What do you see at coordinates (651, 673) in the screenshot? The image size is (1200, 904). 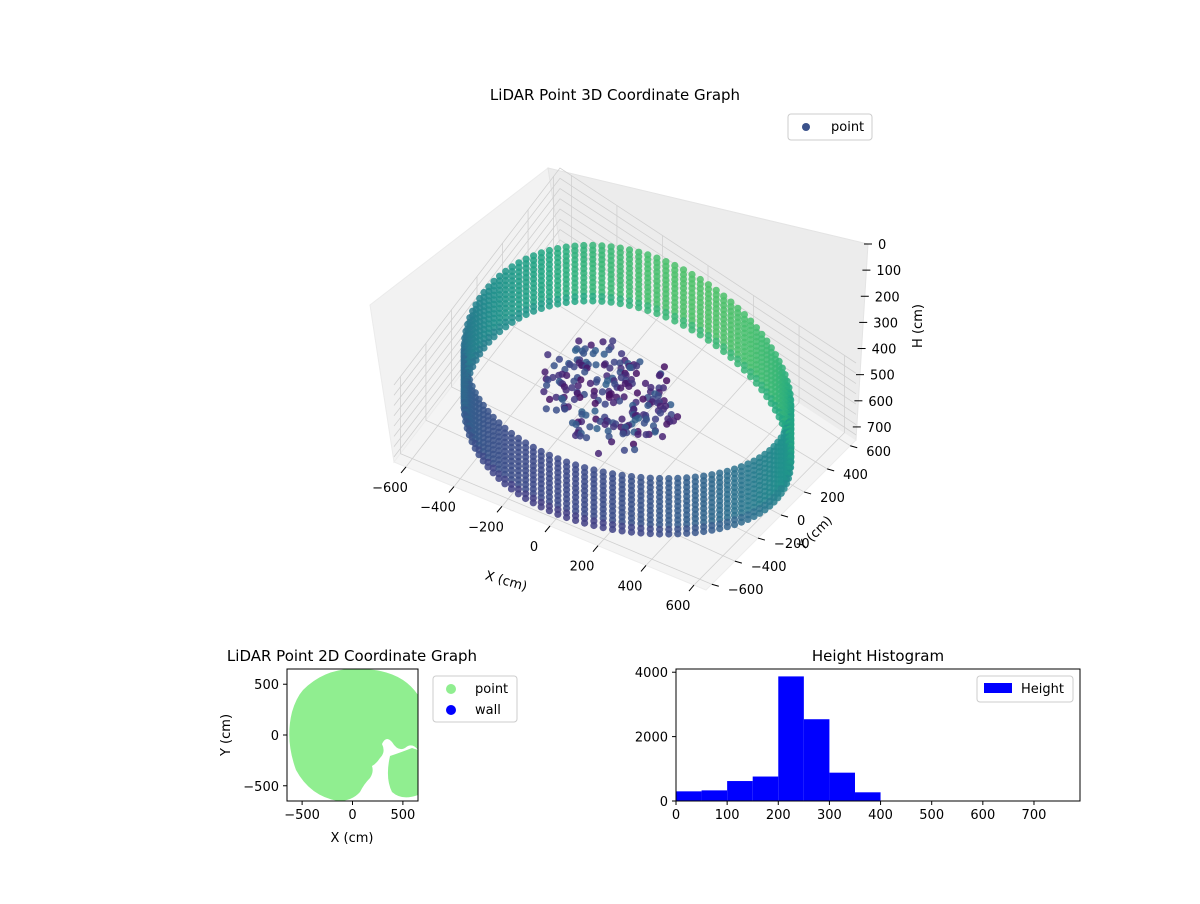 I see `y-tick-label-histogram: 4000` at bounding box center [651, 673].